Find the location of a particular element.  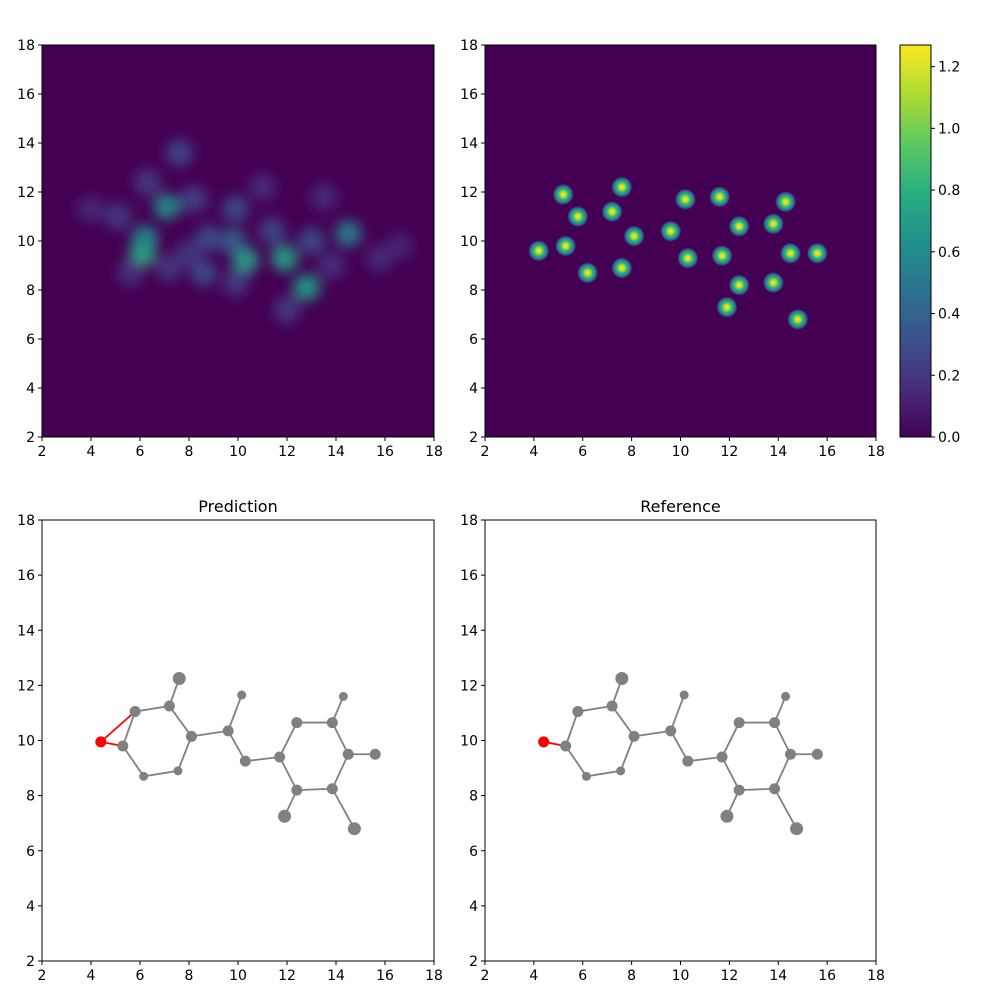

y-tick-label: 4 is located at coordinates (30, 389).